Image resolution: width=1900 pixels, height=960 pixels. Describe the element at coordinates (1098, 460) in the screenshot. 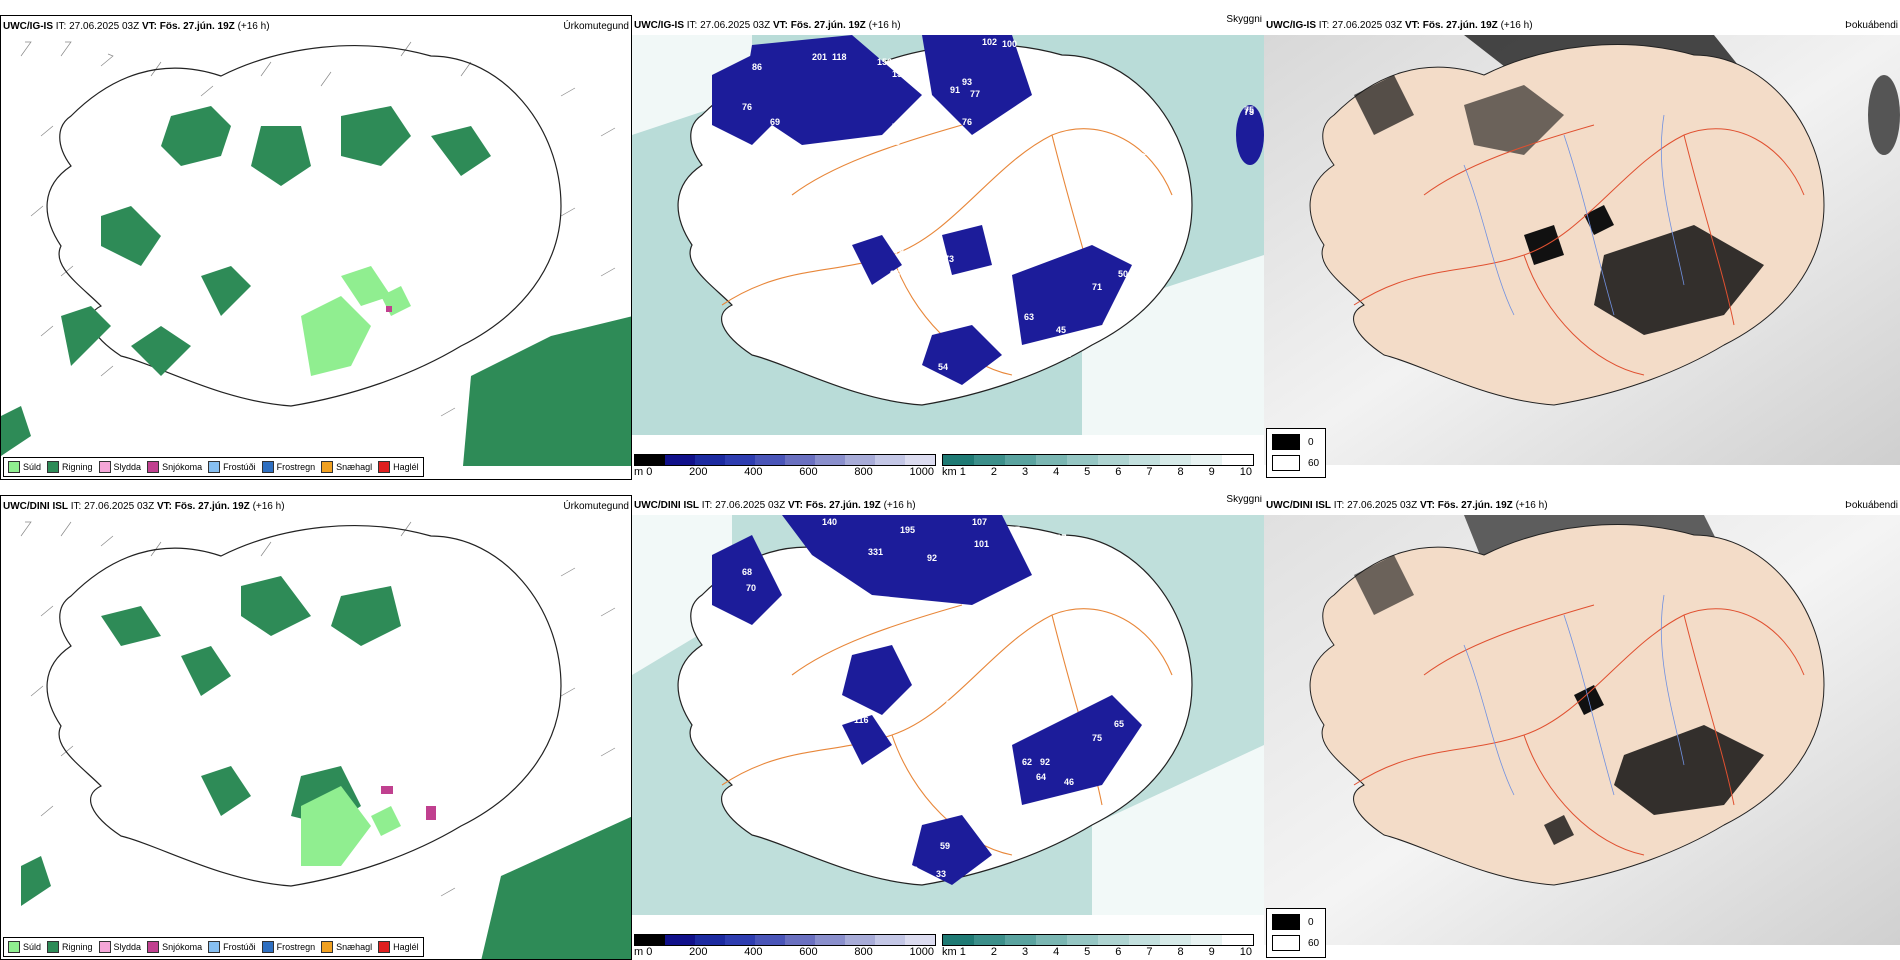

I see `visibility-colorbar` at that location.